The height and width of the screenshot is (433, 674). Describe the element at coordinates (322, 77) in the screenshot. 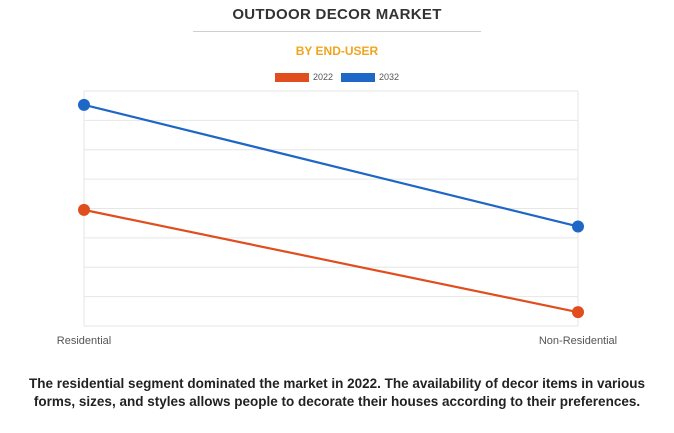

I see `legend-label-2022: 2022` at that location.